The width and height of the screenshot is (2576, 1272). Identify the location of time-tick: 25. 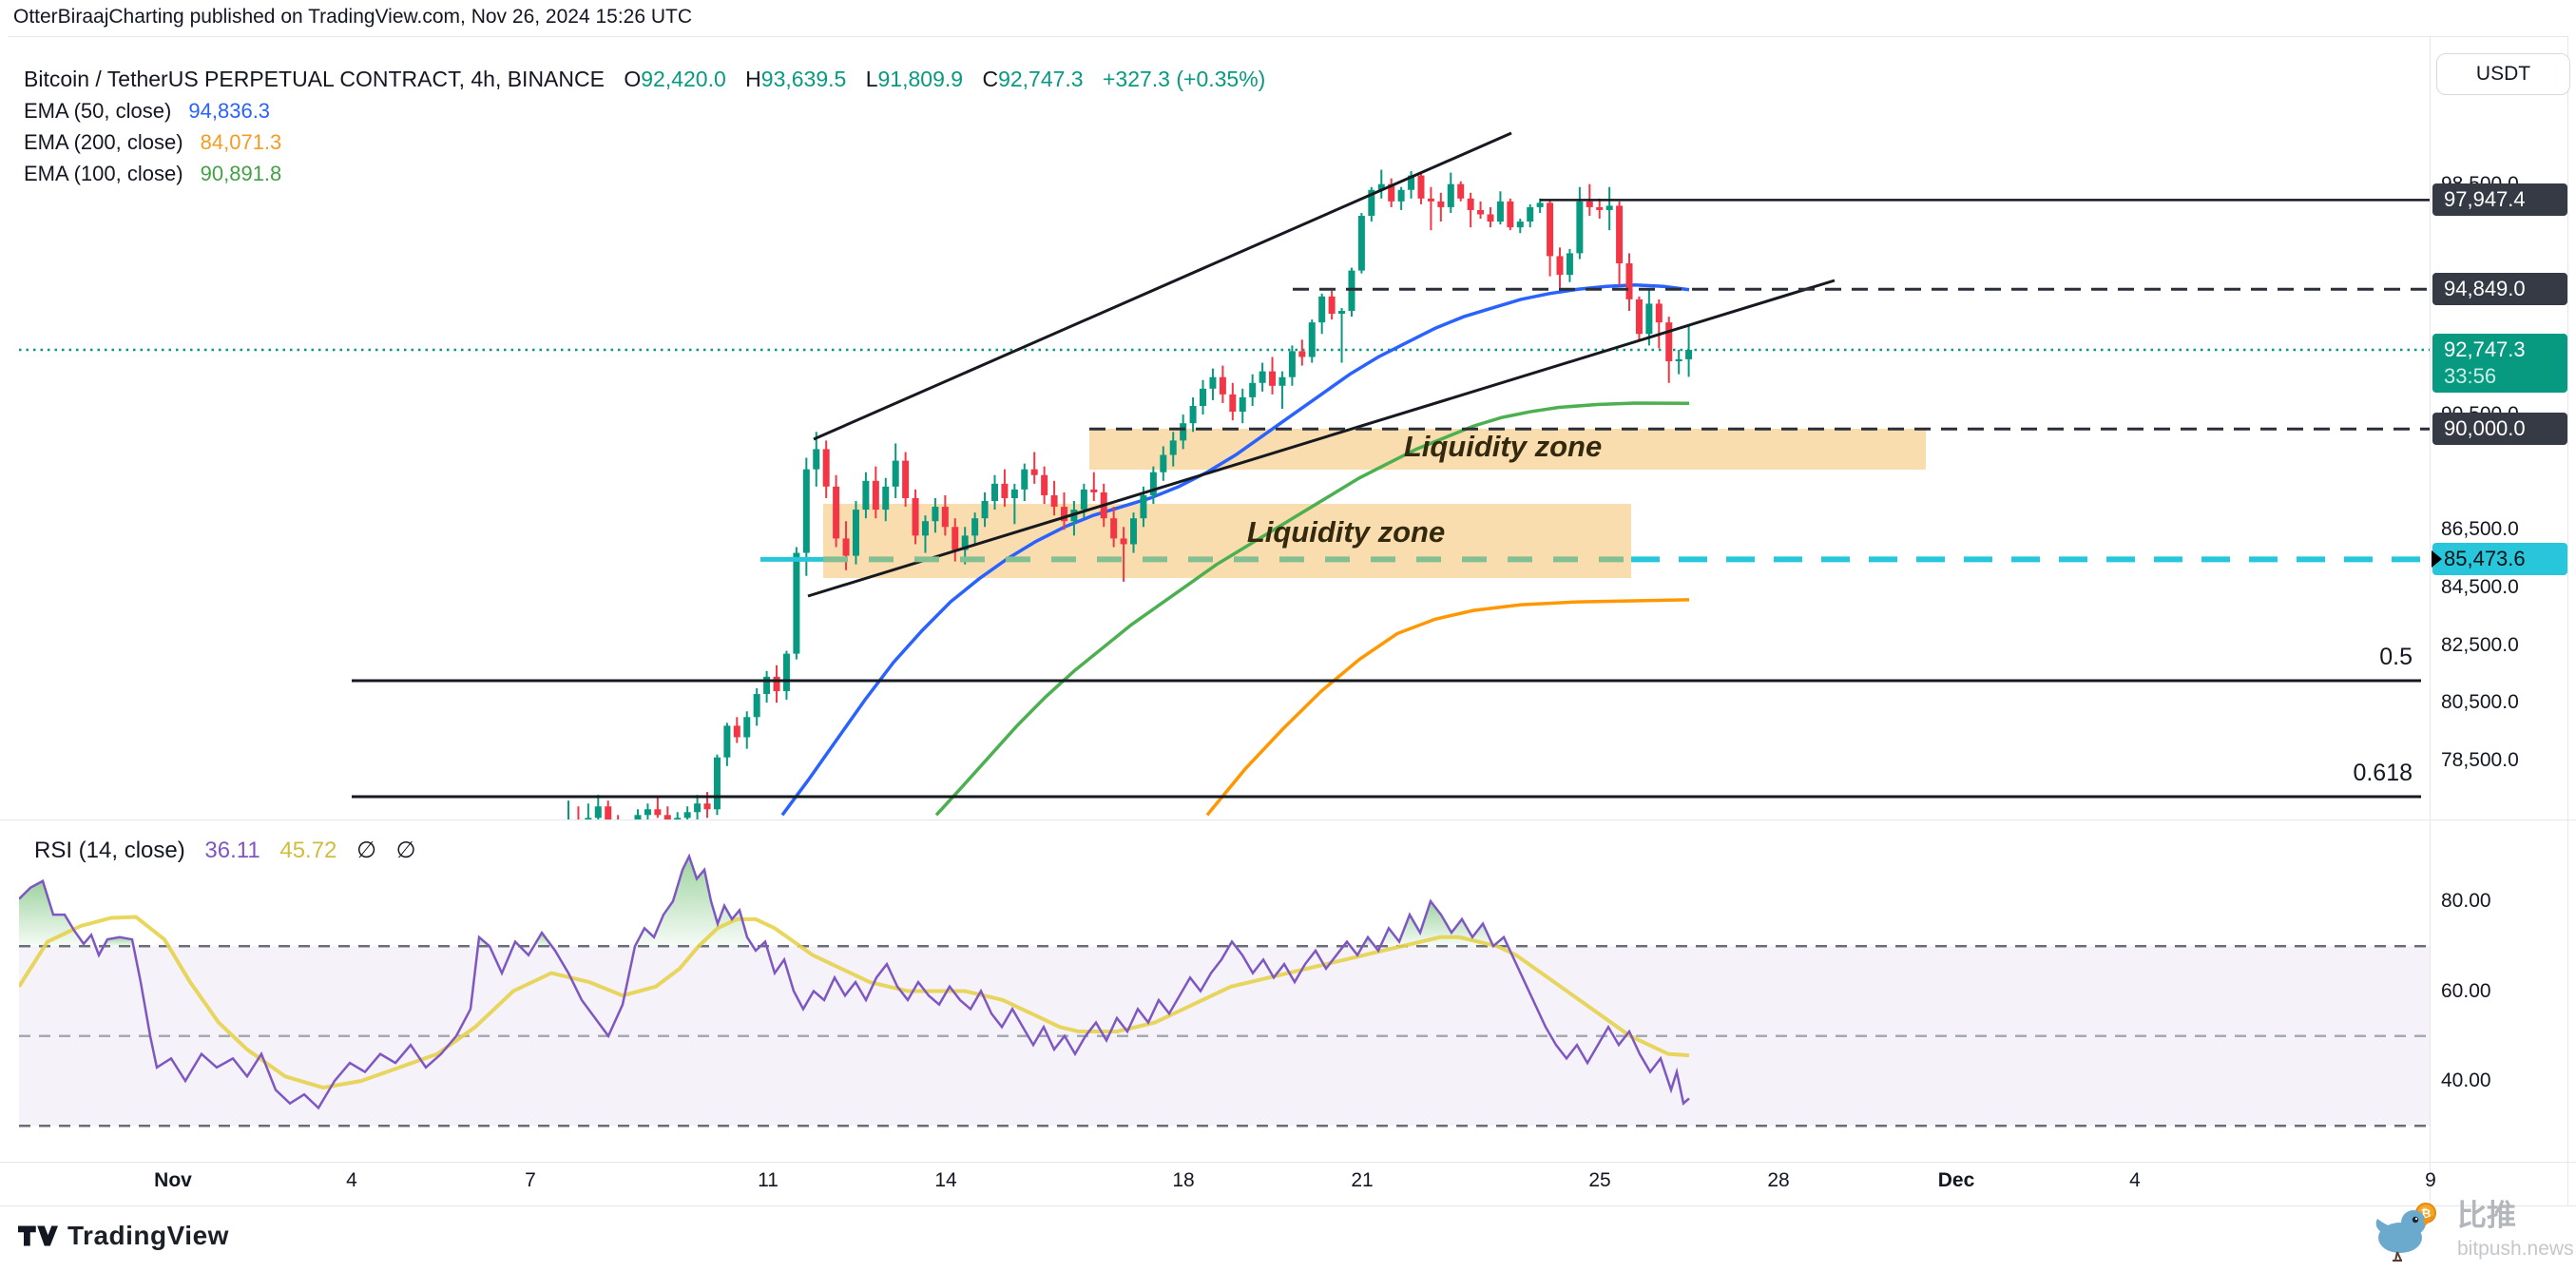
(1600, 1180).